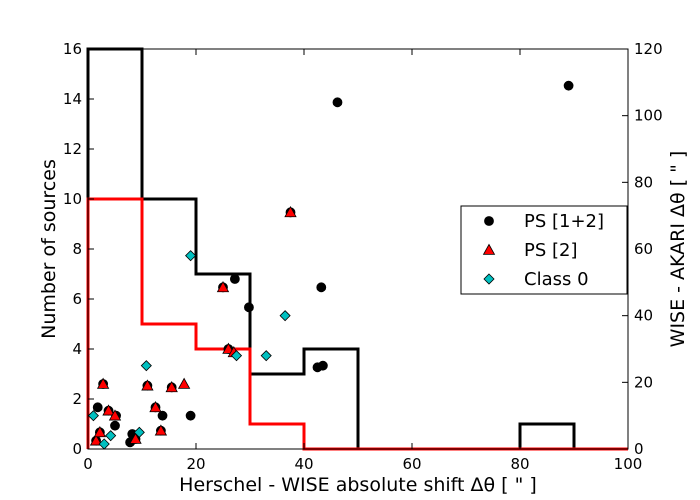  I want to click on y-axis-title: Number of sources, so click(49, 249).